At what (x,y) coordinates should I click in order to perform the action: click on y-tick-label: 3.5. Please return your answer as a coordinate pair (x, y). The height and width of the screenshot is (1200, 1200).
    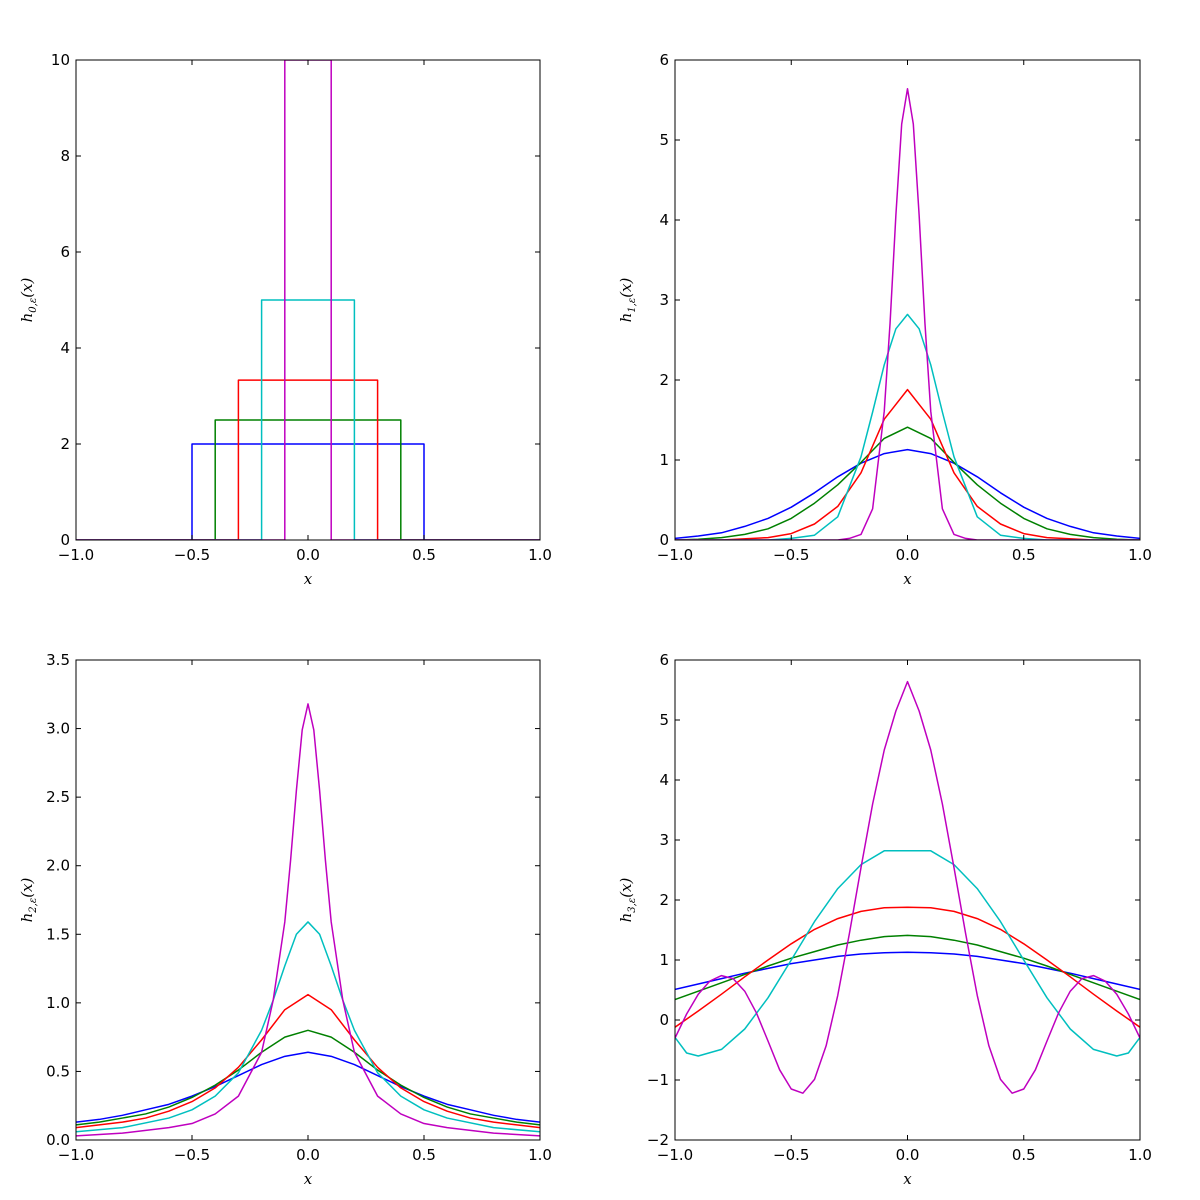
    Looking at the image, I should click on (58, 660).